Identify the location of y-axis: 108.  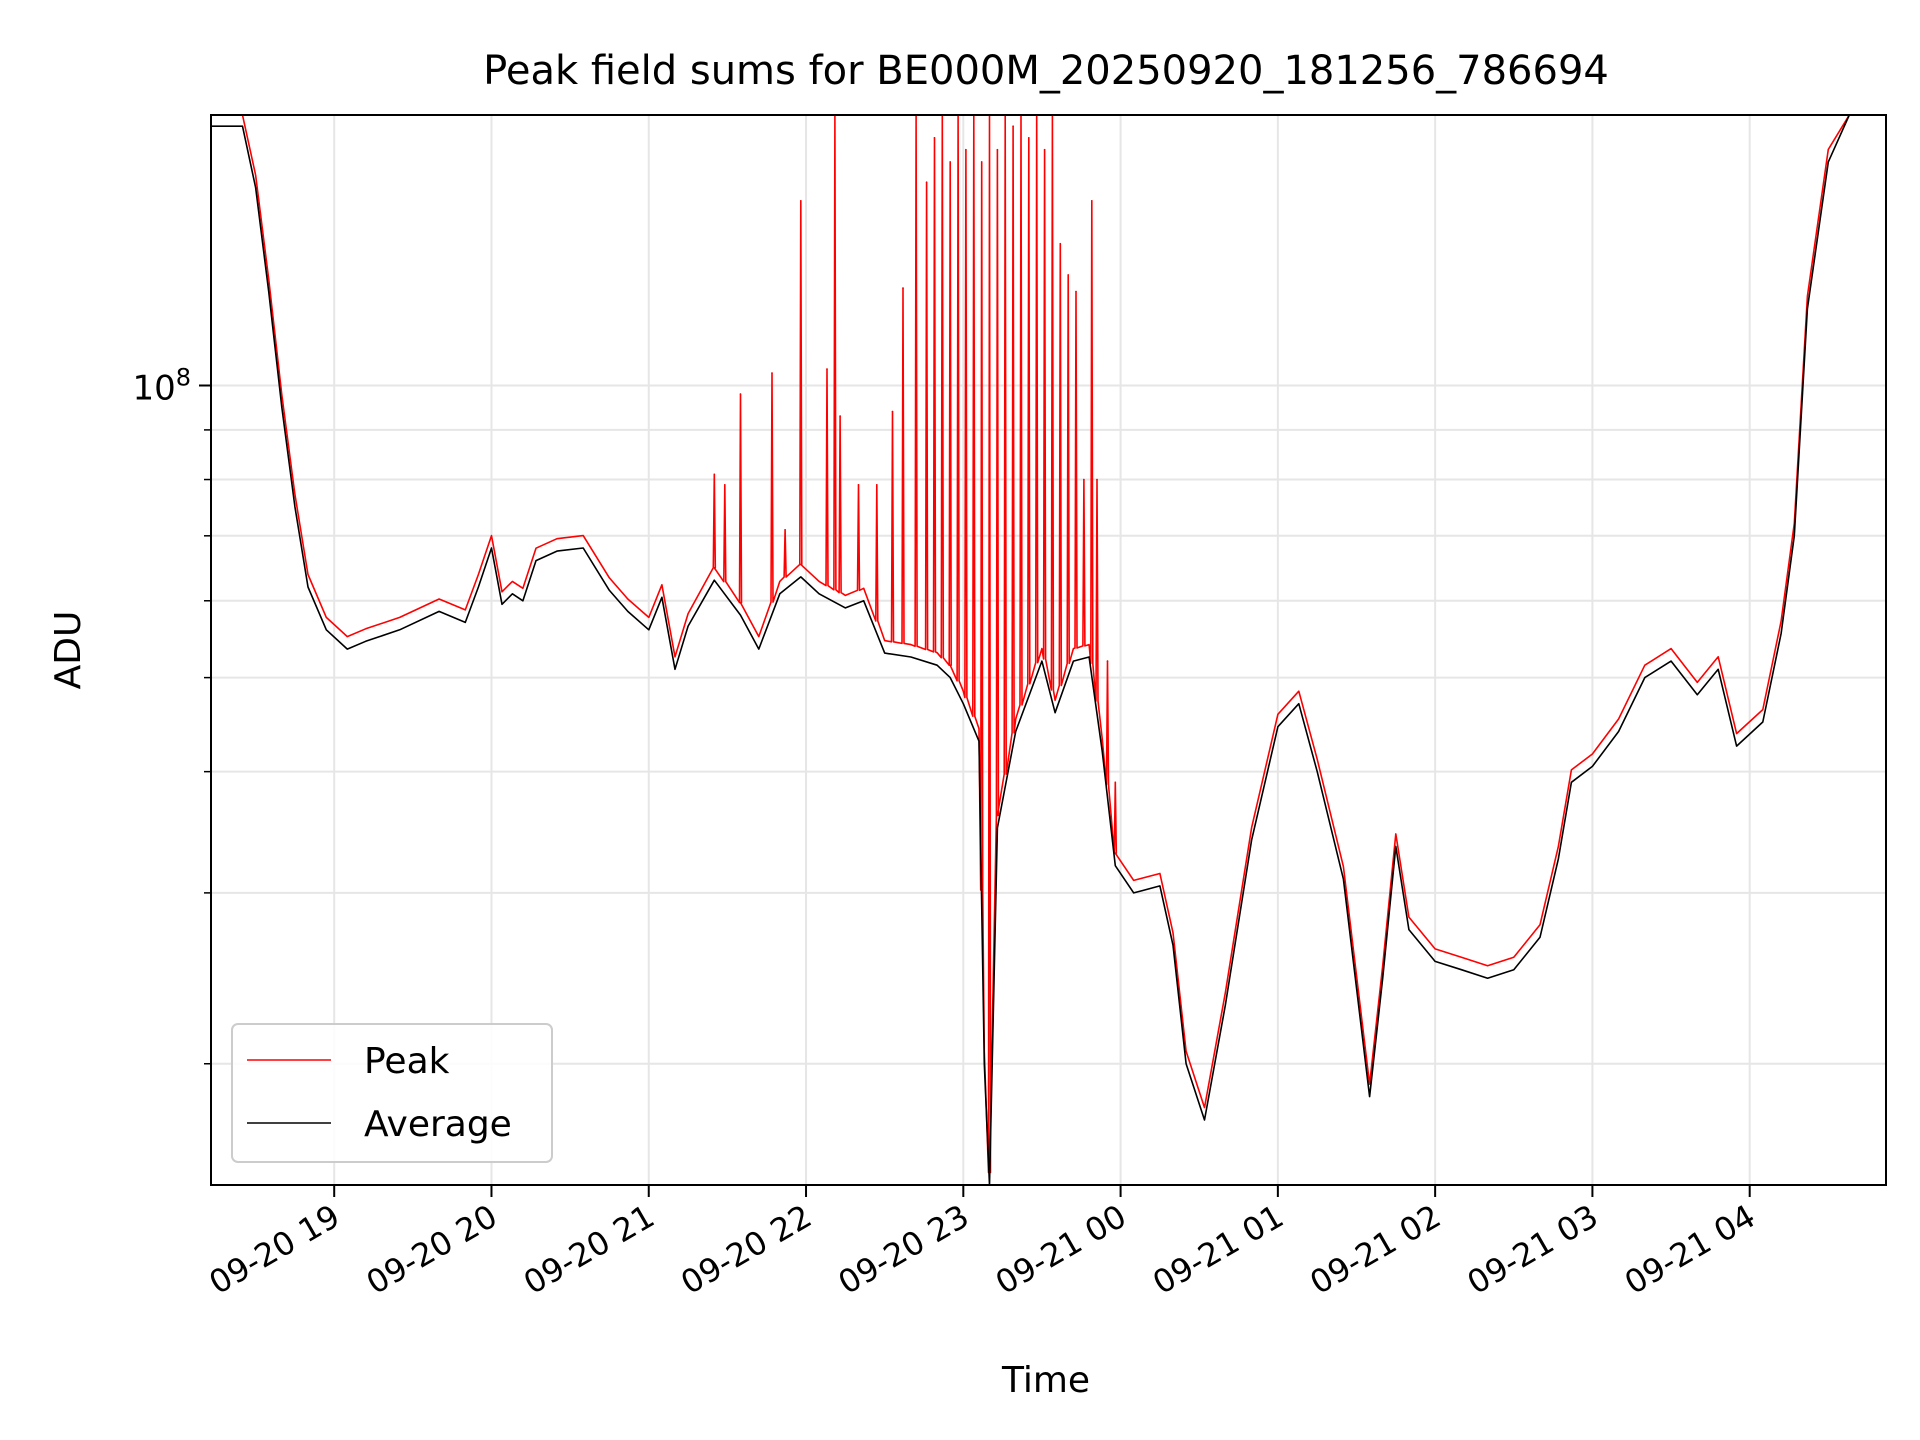
(171, 714).